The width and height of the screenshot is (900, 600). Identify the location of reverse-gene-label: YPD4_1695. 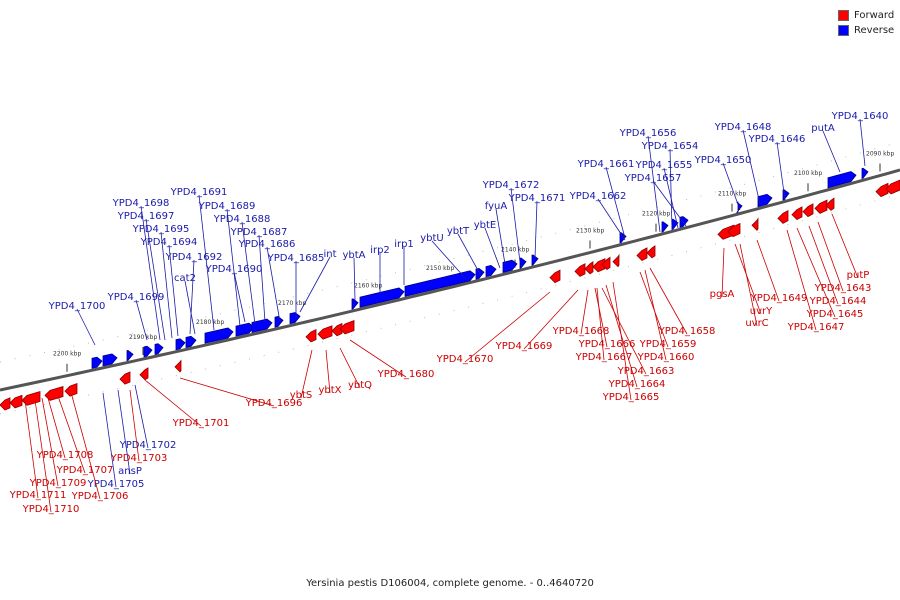
(161, 229).